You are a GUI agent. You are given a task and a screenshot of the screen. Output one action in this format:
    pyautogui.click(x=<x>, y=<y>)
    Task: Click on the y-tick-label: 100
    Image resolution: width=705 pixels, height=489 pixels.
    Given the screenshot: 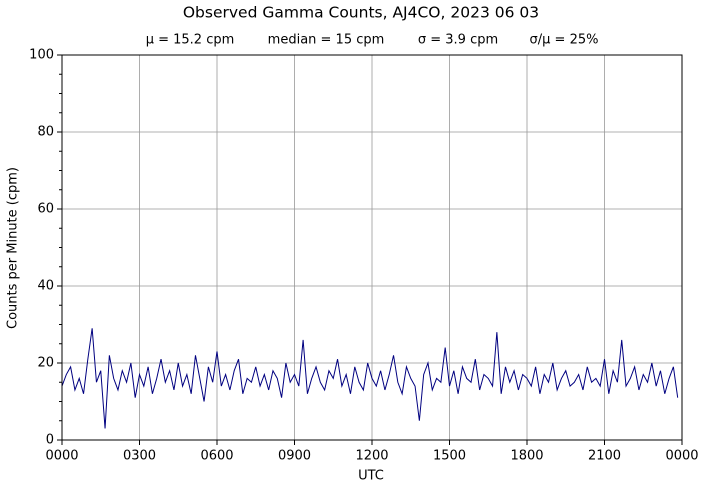 What is the action you would take?
    pyautogui.click(x=41, y=55)
    